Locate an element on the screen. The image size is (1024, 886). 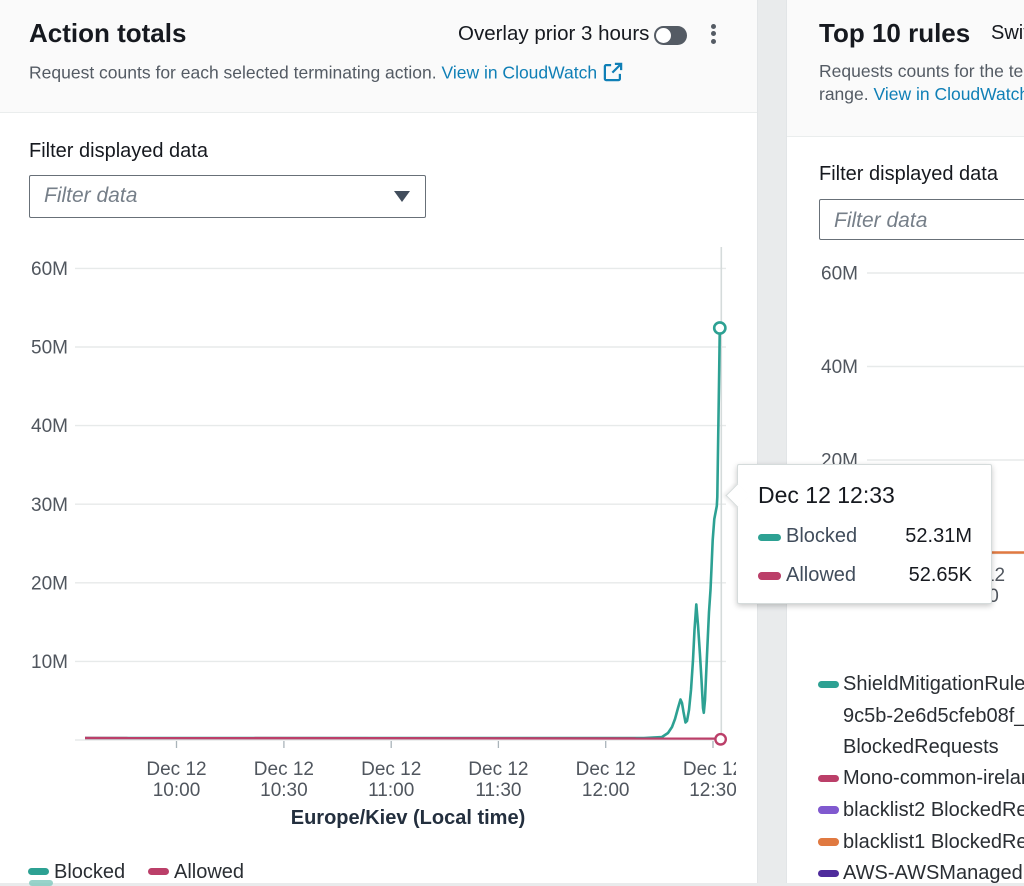
svg-text: 12:30 is located at coordinates (712, 790).